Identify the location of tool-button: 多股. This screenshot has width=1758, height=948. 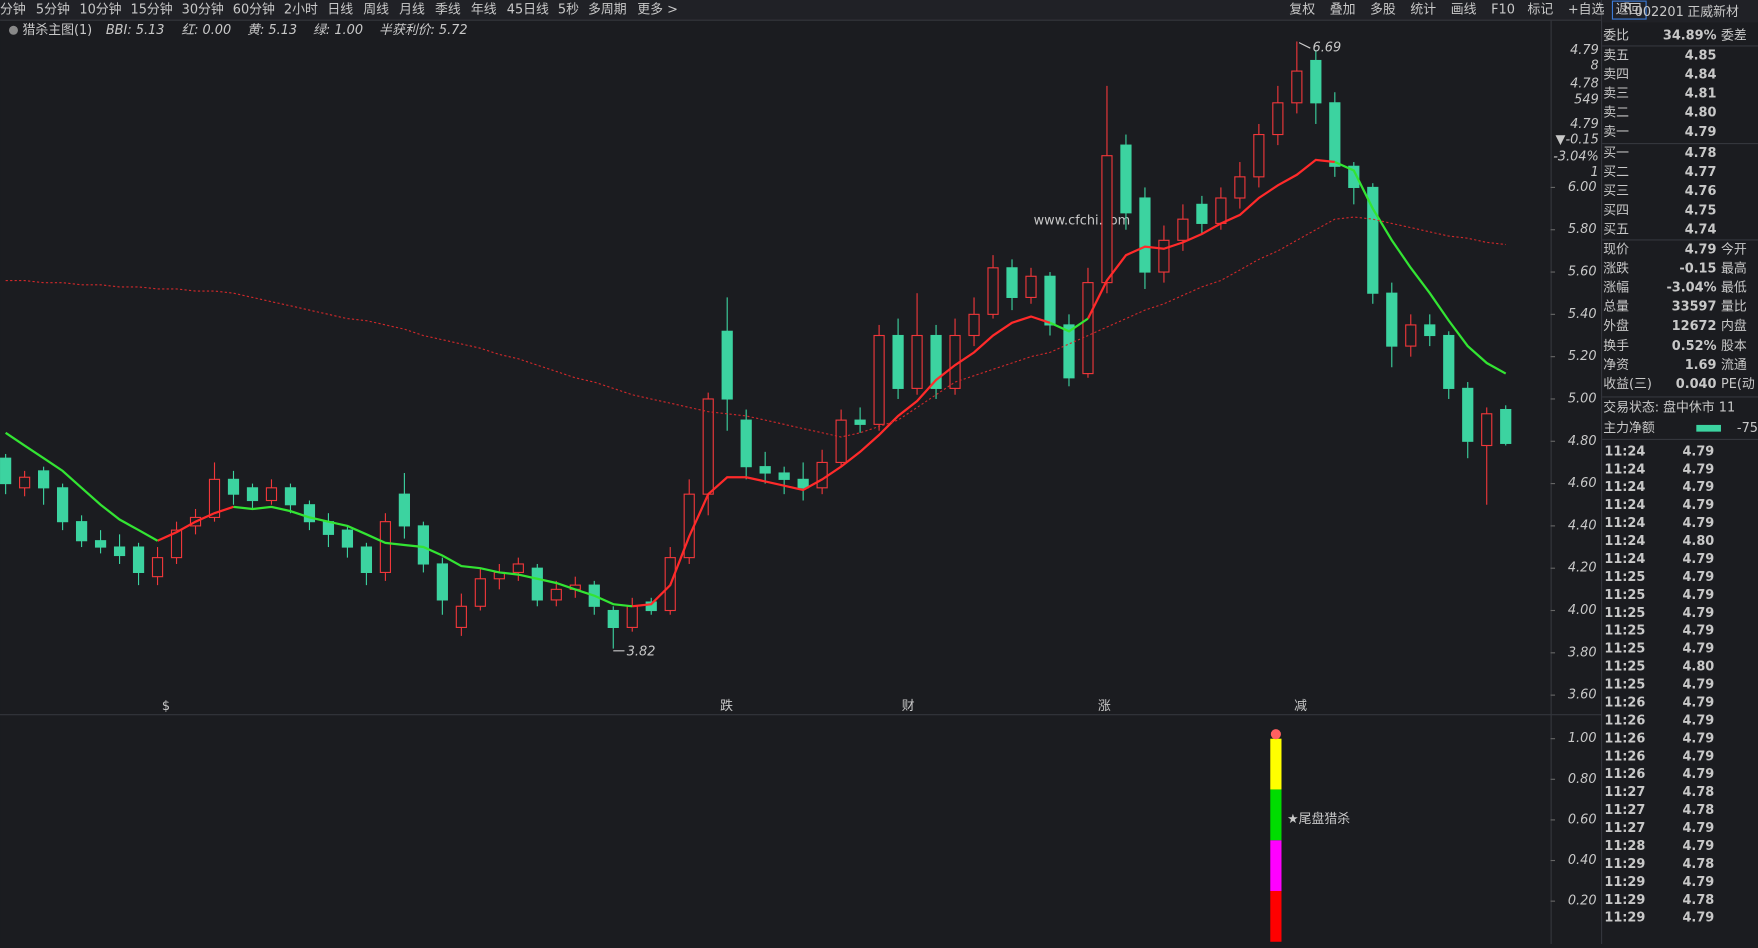
(1383, 10).